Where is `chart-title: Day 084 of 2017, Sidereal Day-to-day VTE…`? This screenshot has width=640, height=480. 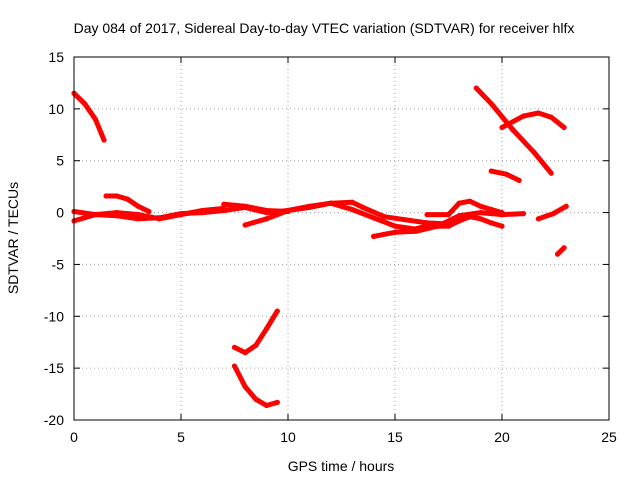 chart-title: Day 084 of 2017, Sidereal Day-to-day VTE… is located at coordinates (324, 28).